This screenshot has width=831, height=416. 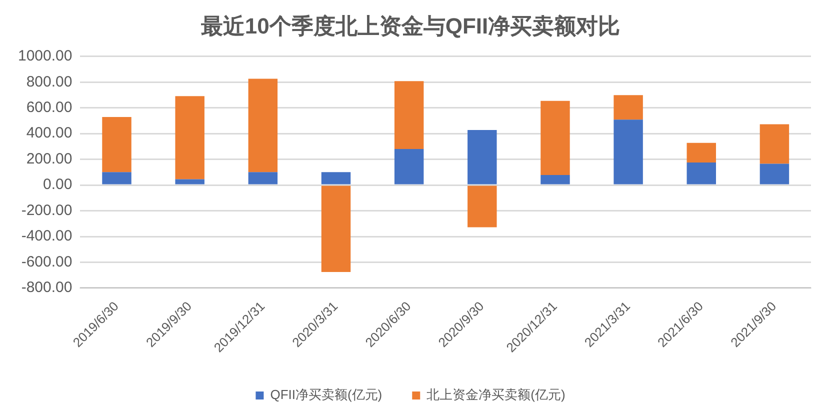 What do you see at coordinates (57, 185) in the screenshot?
I see `y-tick-label: 0.00` at bounding box center [57, 185].